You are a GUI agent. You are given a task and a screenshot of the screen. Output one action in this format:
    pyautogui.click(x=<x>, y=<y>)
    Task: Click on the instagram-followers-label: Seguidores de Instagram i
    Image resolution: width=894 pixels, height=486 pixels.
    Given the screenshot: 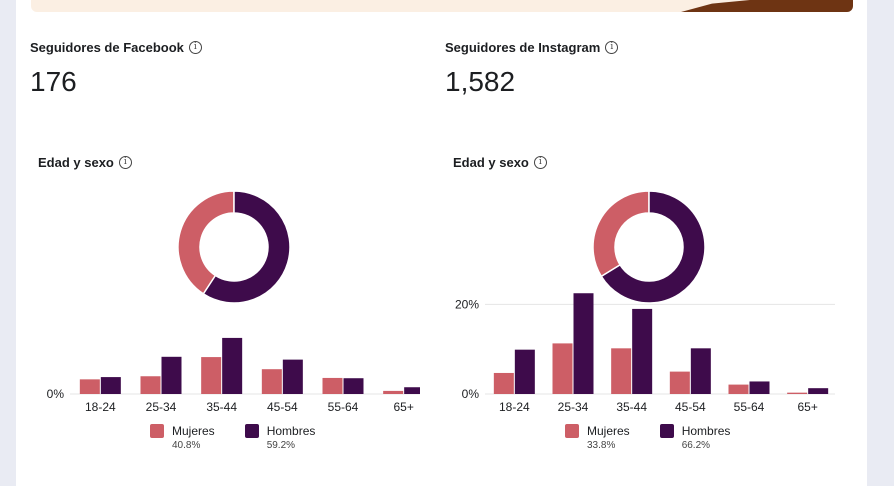 What is the action you would take?
    pyautogui.click(x=532, y=47)
    